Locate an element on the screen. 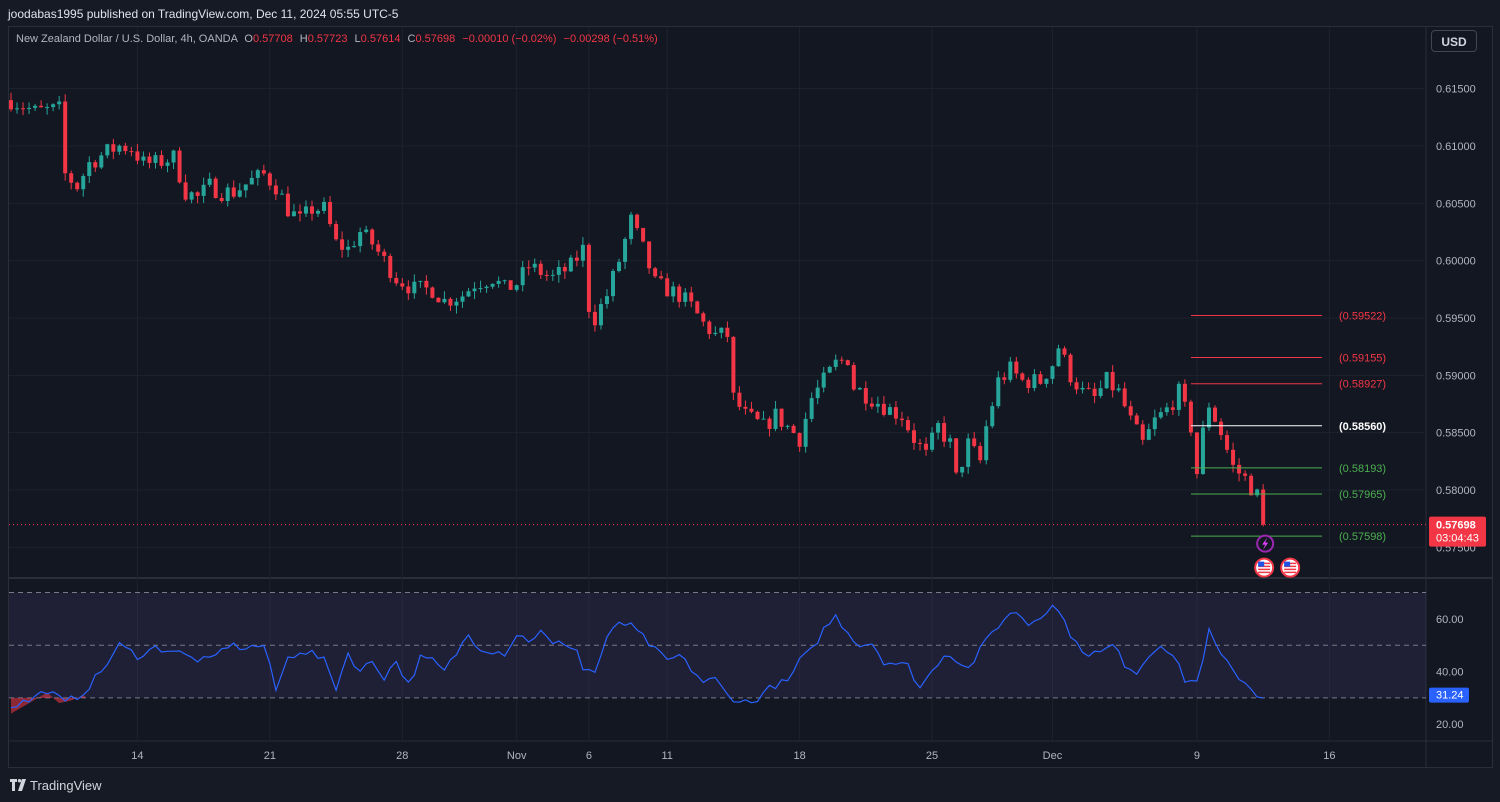 The image size is (1500, 802). bottom-bar is located at coordinates (750, 785).